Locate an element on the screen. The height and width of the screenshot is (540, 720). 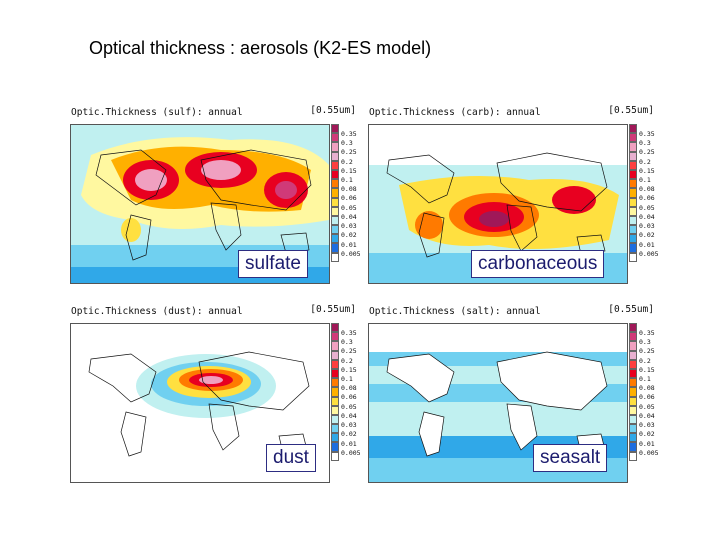
na-sulfate-peak is located at coordinates (151, 180).